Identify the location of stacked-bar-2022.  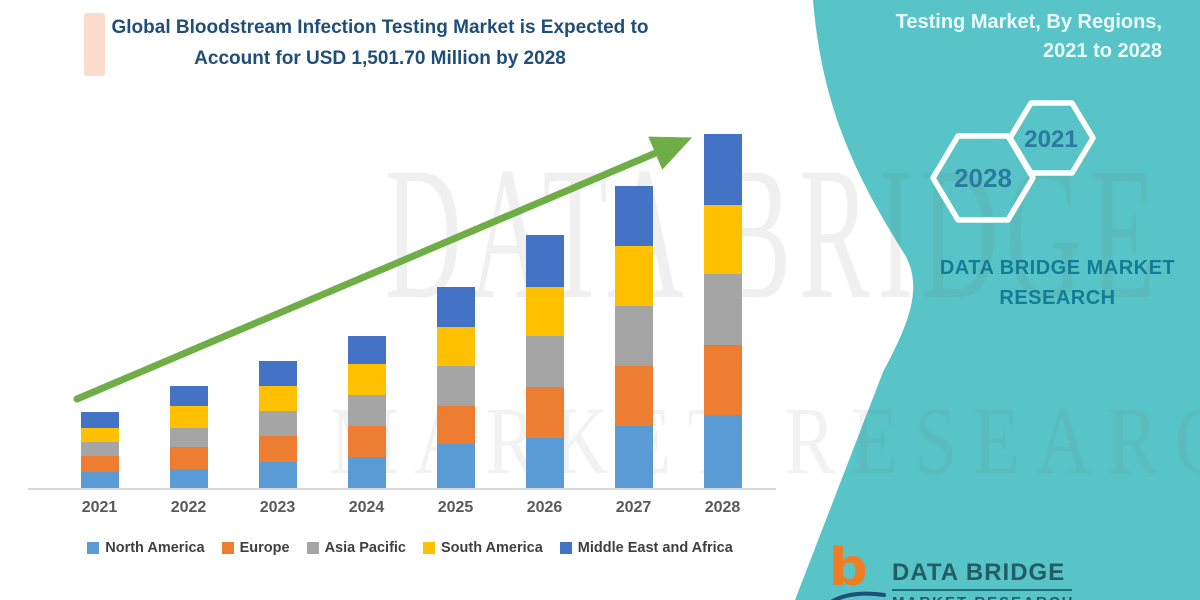
(188, 436).